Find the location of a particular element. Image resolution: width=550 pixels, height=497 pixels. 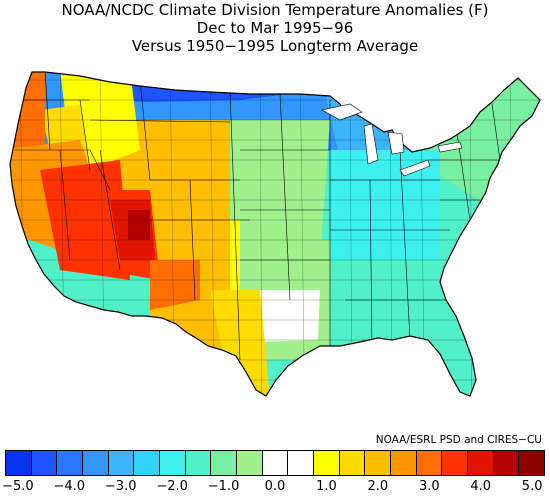

lake-erie is located at coordinates (415, 168).